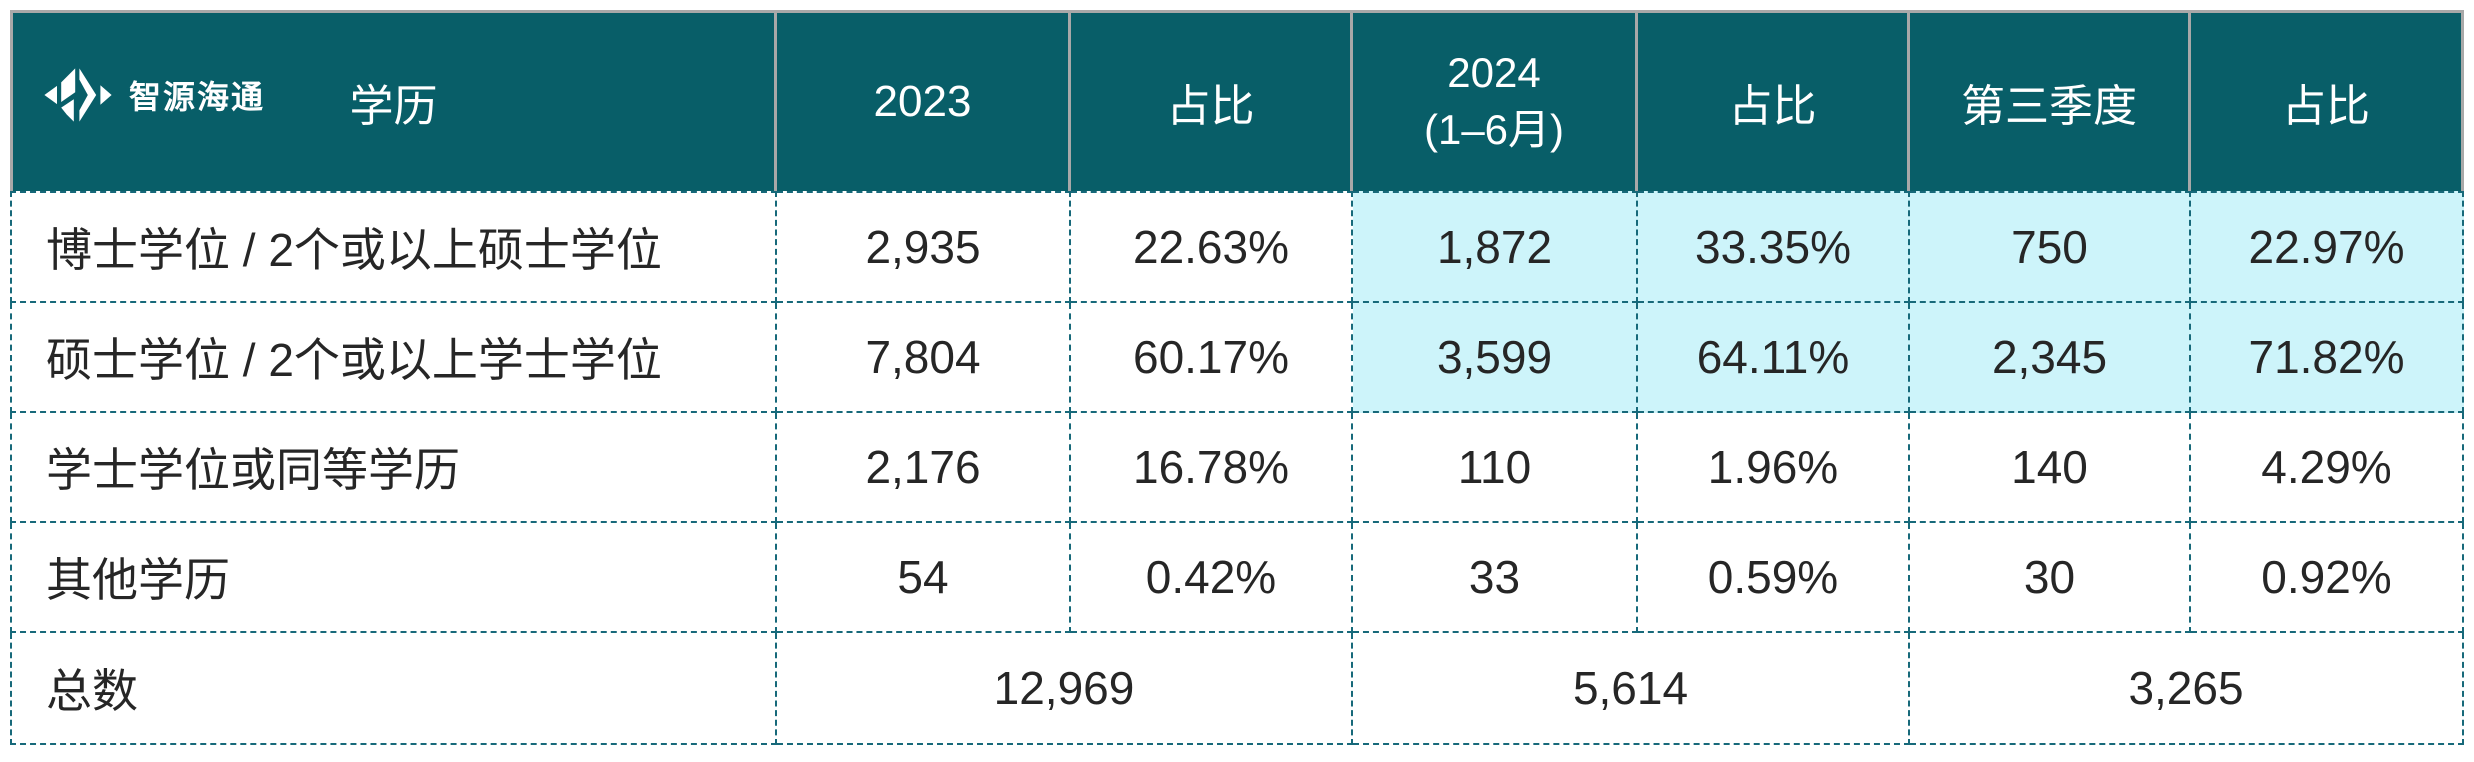  I want to click on value-q3: 30, so click(2050, 578).